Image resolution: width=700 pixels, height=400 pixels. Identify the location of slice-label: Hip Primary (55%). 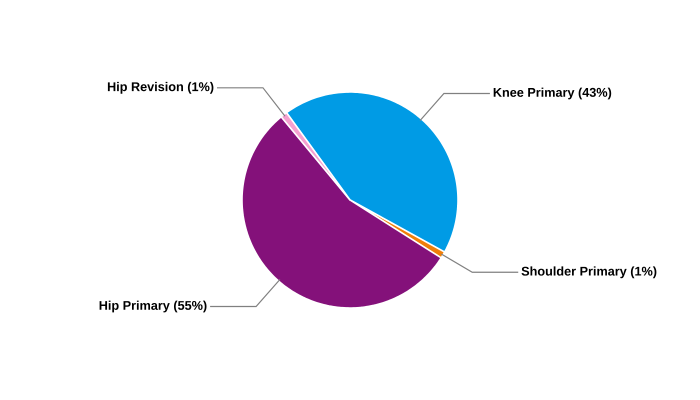
(153, 306).